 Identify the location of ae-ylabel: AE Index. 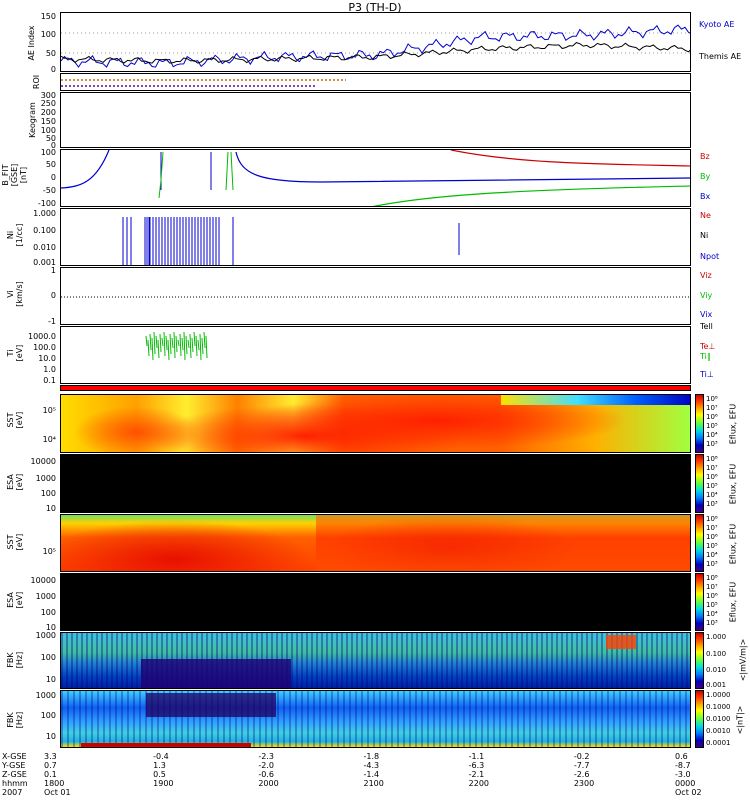
(31, 43).